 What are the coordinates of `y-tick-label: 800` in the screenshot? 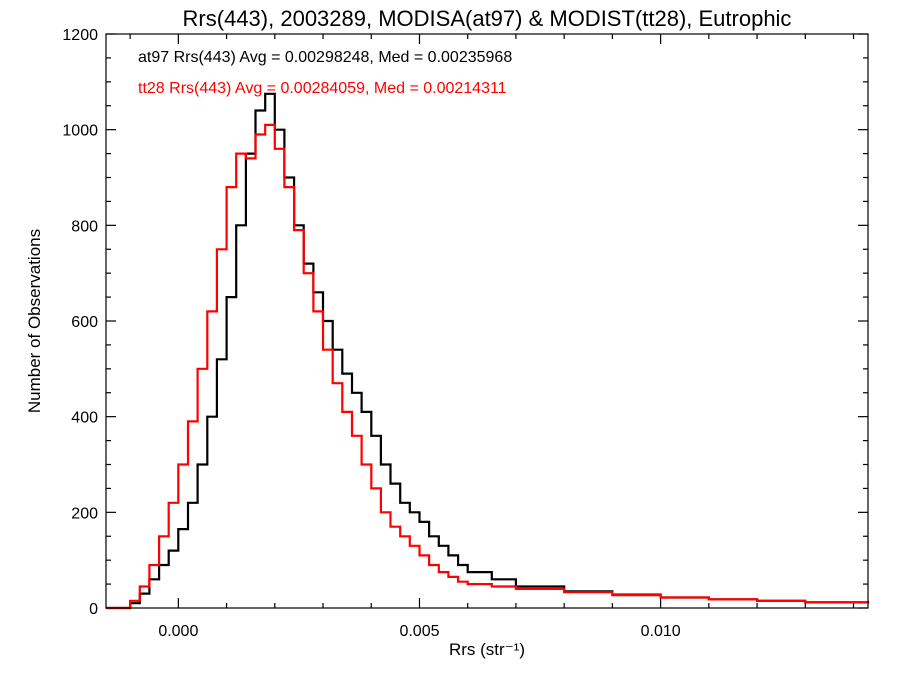 It's located at (84, 226).